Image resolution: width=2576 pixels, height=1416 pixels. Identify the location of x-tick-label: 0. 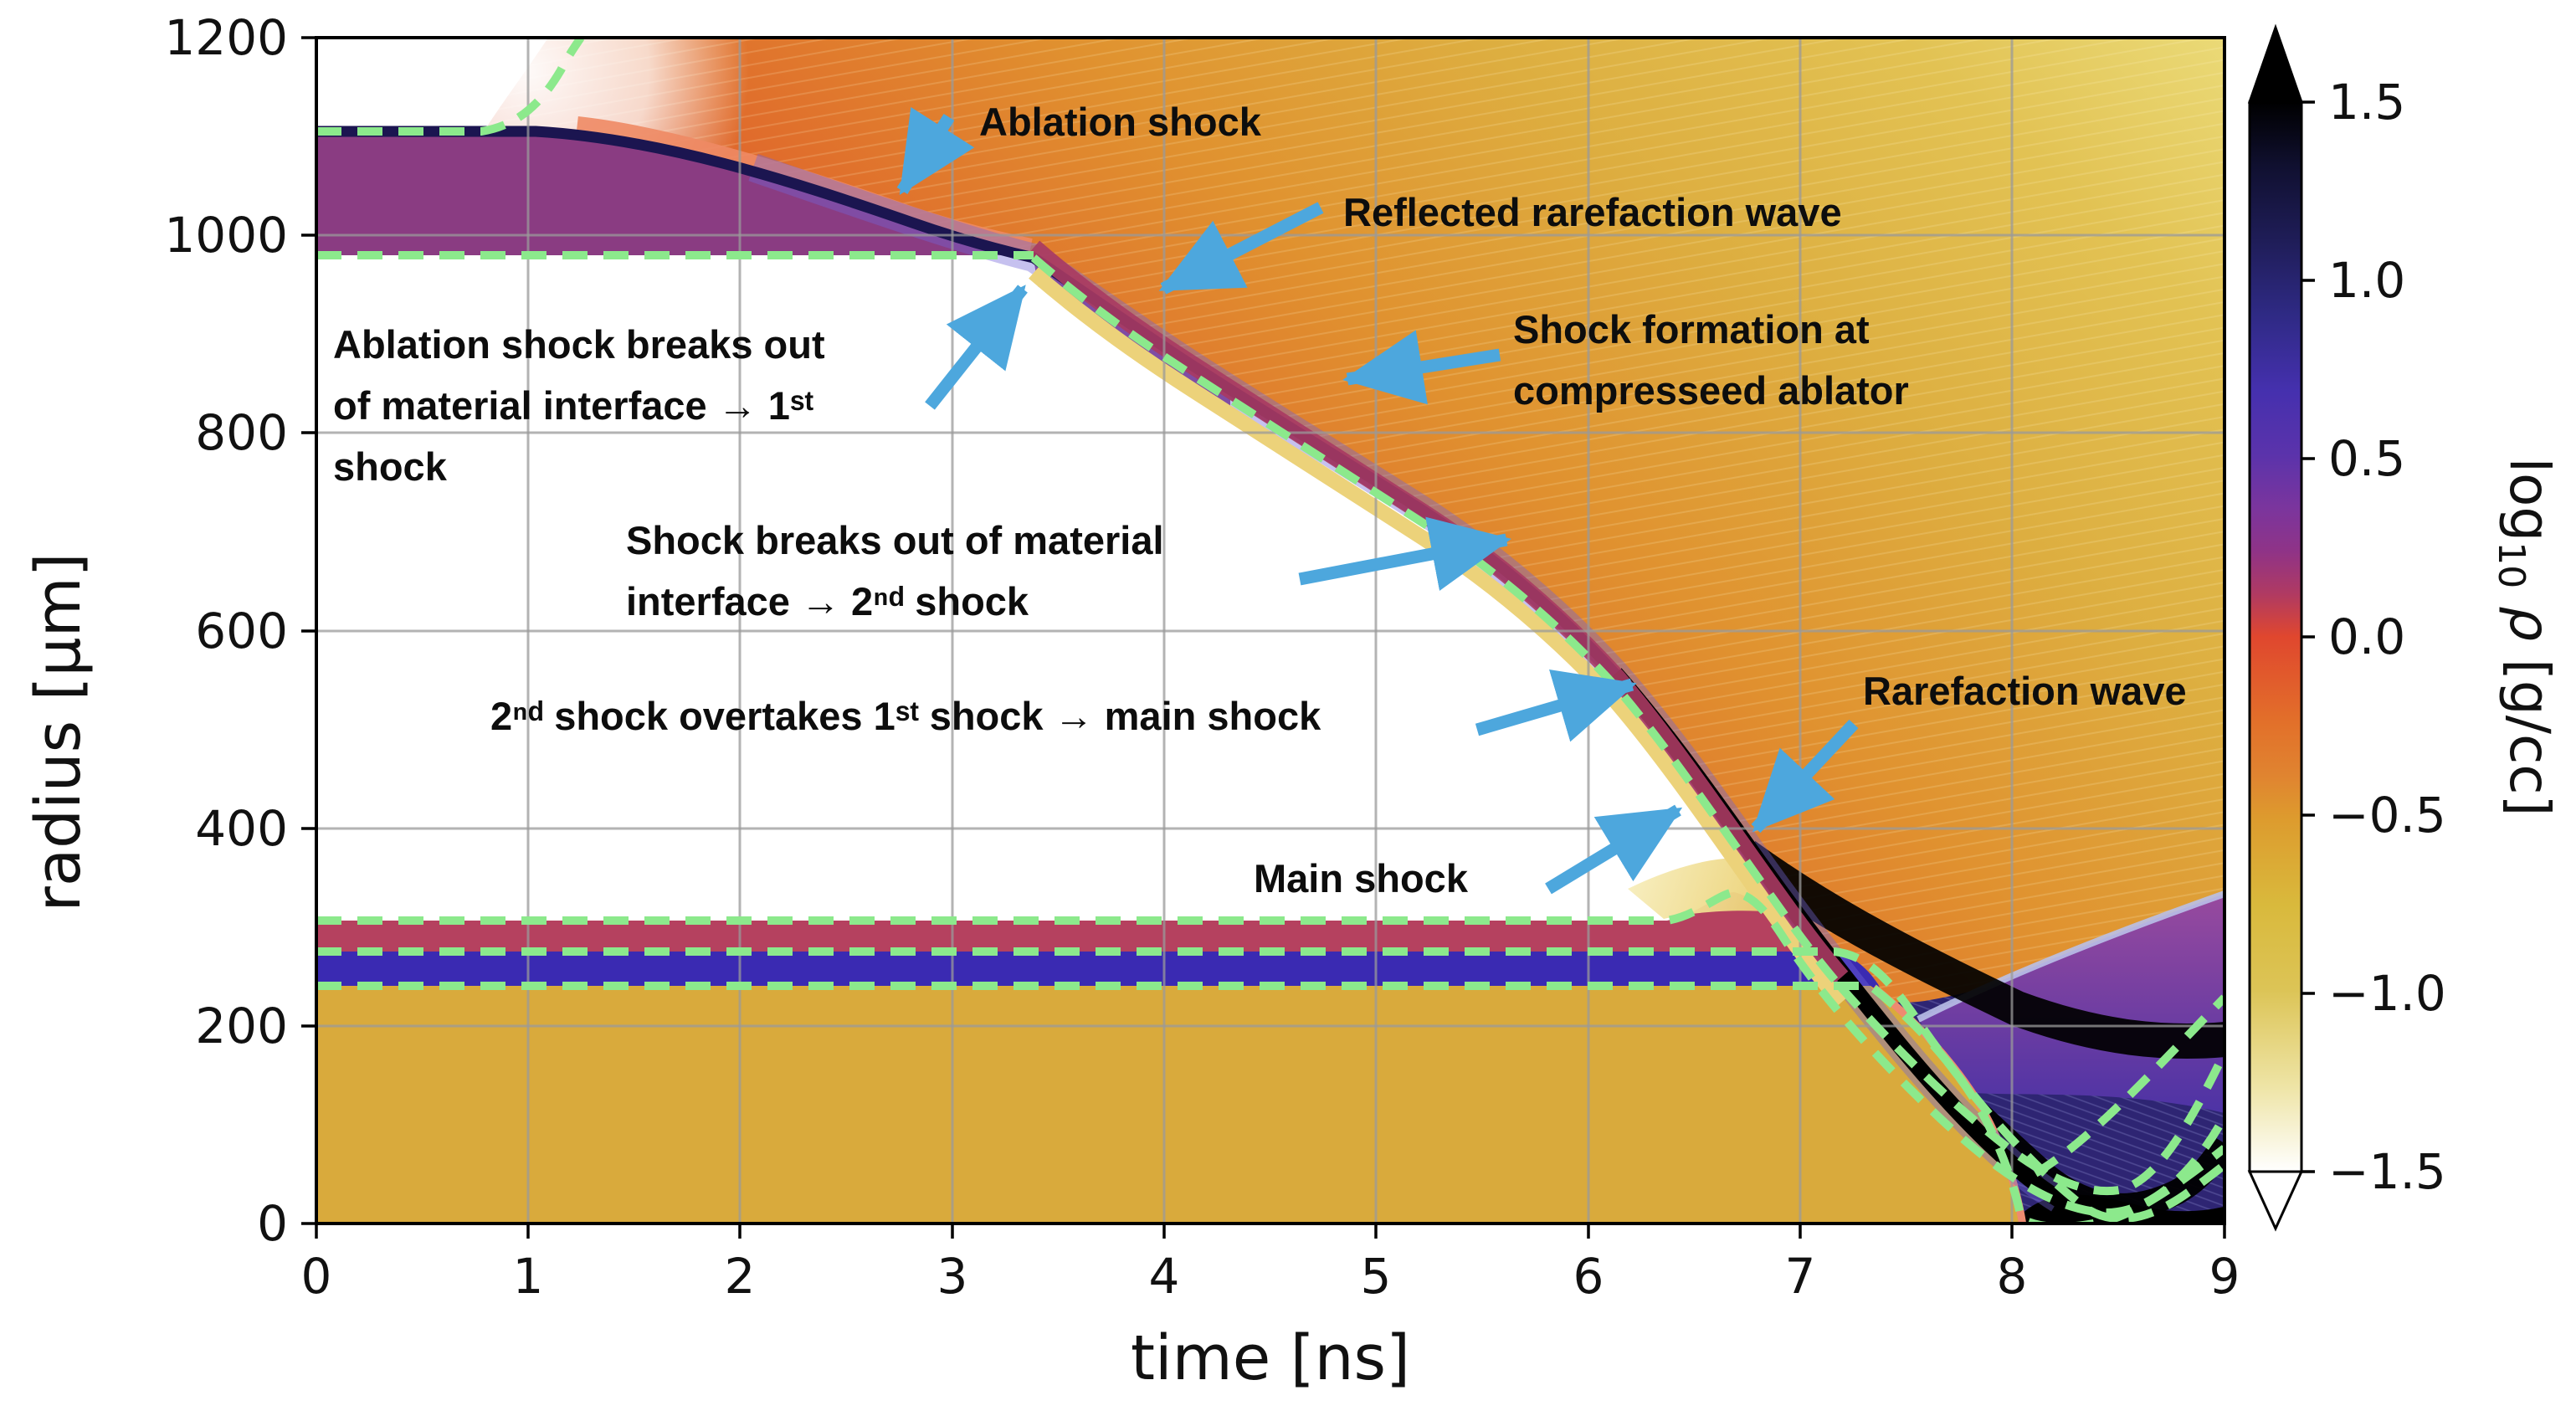
(316, 1276).